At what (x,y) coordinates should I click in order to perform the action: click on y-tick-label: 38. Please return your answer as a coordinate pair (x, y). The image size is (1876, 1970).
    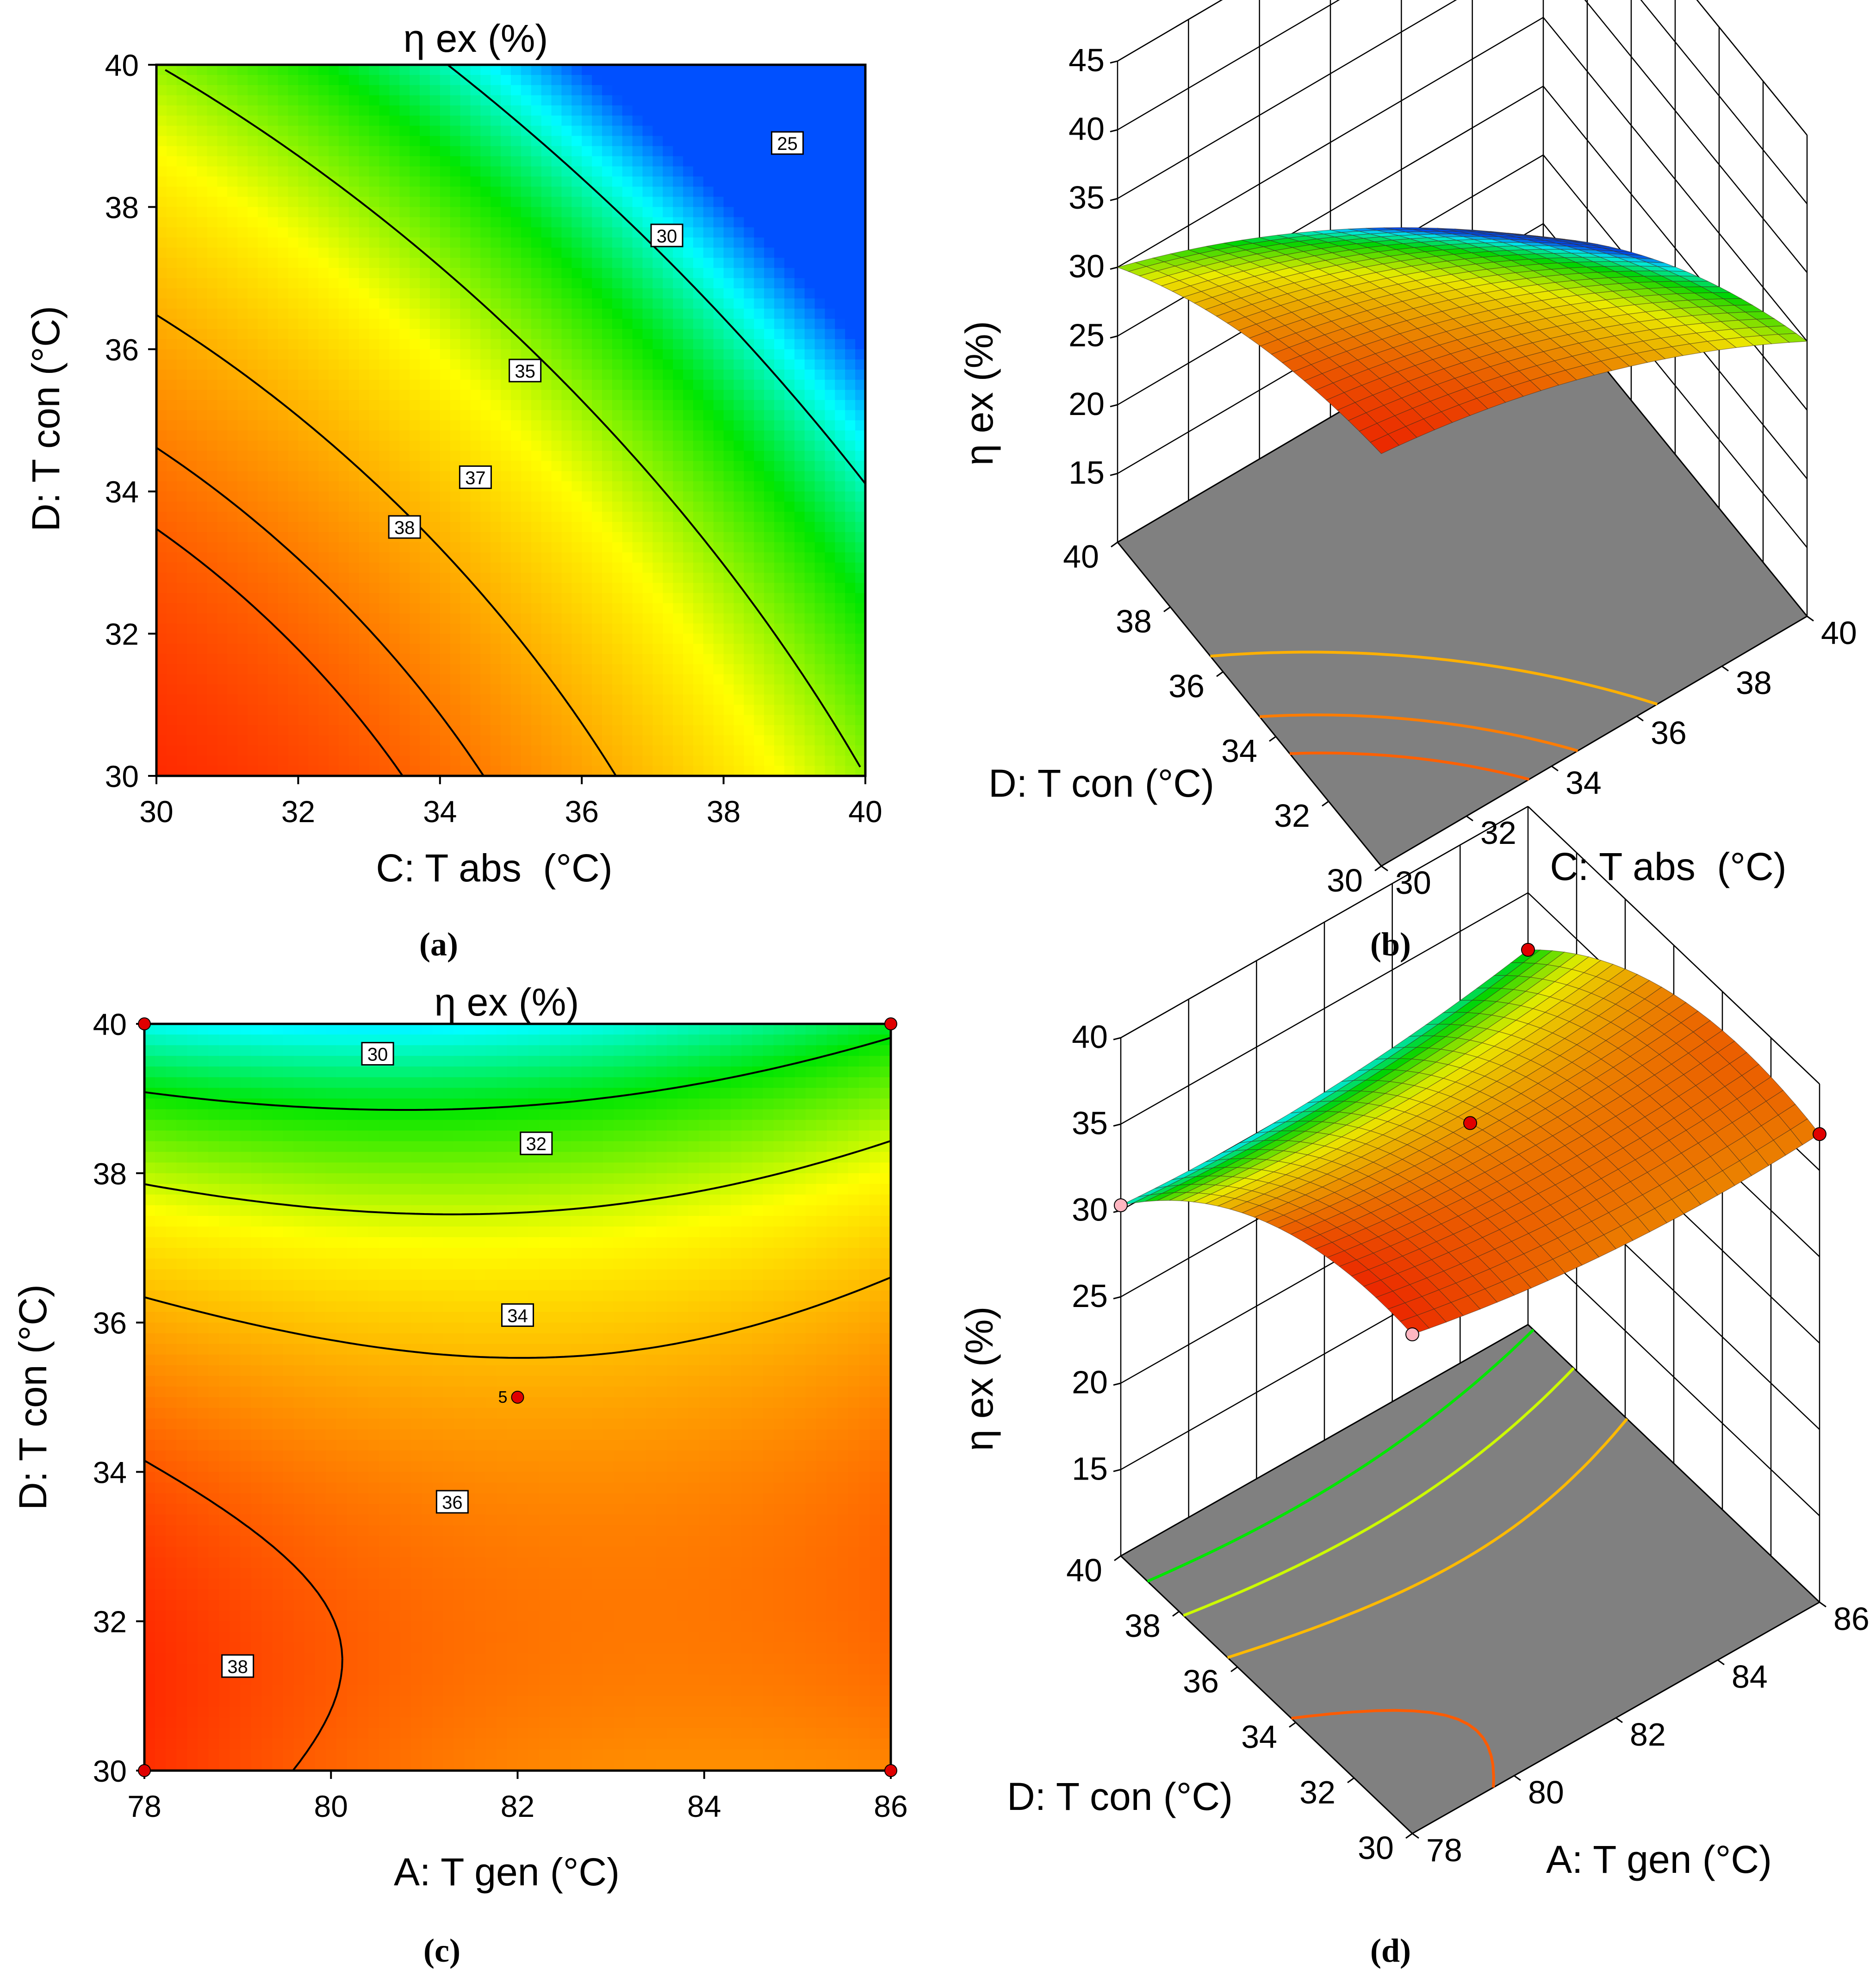
    Looking at the image, I should click on (122, 207).